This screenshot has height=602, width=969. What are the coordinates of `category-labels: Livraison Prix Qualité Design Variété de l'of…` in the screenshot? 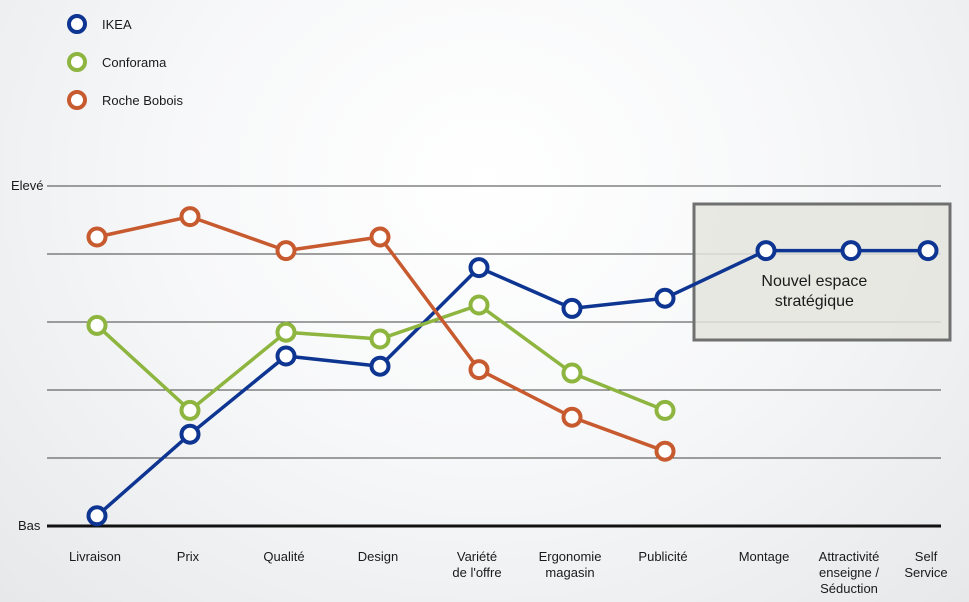 It's located at (508, 572).